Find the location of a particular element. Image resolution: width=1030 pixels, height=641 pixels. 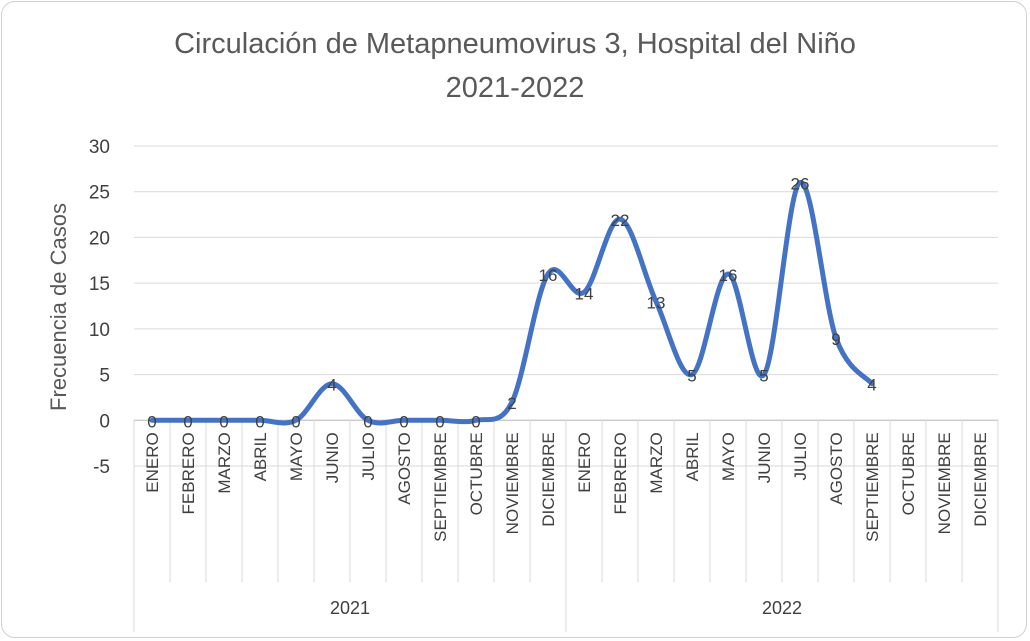

data-label: 14 is located at coordinates (584, 293).